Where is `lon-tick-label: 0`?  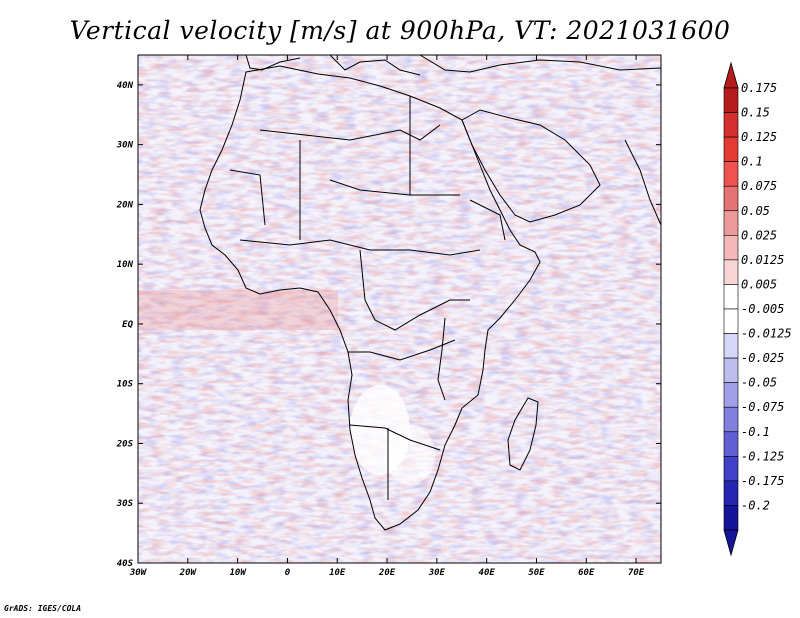
lon-tick-label: 0 is located at coordinates (288, 573).